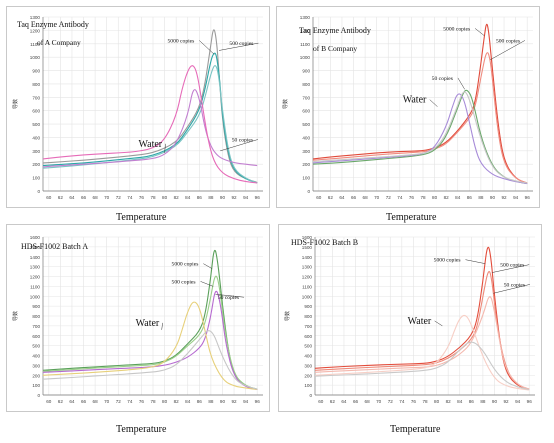  I want to click on x-tick-label: 72, so click(389, 197).